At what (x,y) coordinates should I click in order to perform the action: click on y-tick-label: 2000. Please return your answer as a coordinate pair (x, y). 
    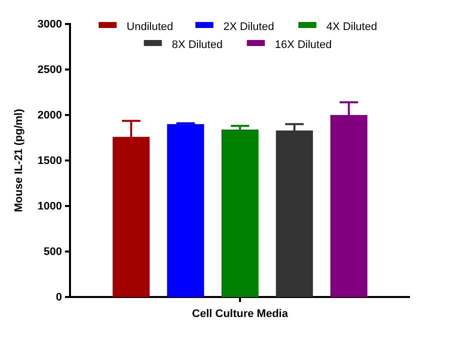
    Looking at the image, I should click on (50, 116).